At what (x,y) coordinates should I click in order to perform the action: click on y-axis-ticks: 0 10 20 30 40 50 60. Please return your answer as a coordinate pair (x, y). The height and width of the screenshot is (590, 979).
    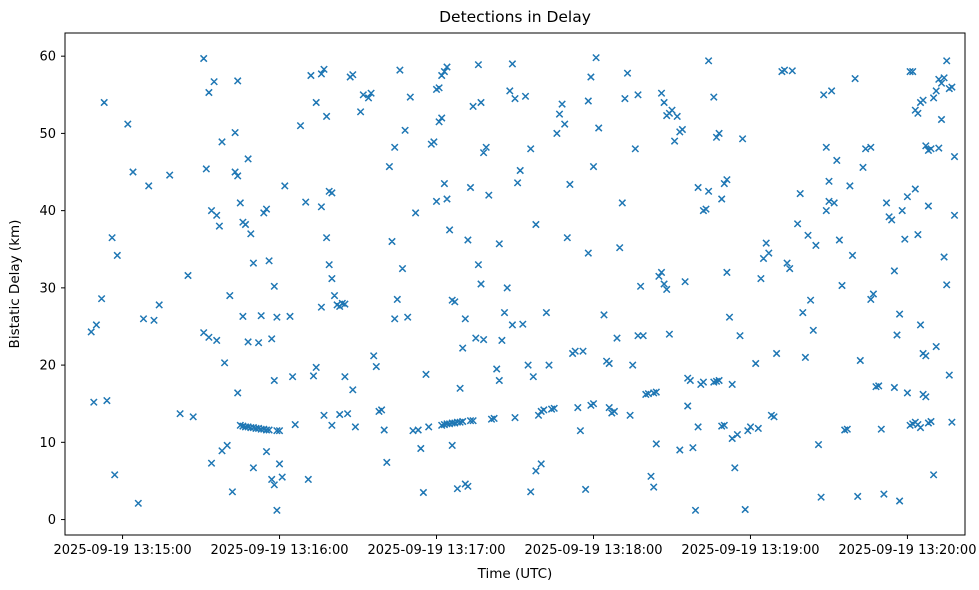
    Looking at the image, I should click on (52, 289).